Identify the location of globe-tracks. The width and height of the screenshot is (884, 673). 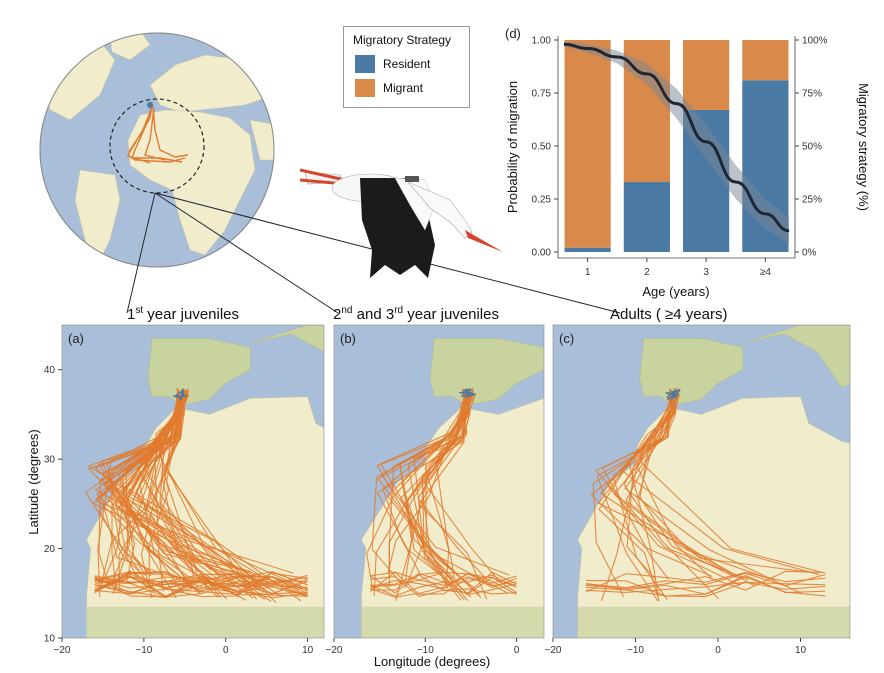
(158, 132).